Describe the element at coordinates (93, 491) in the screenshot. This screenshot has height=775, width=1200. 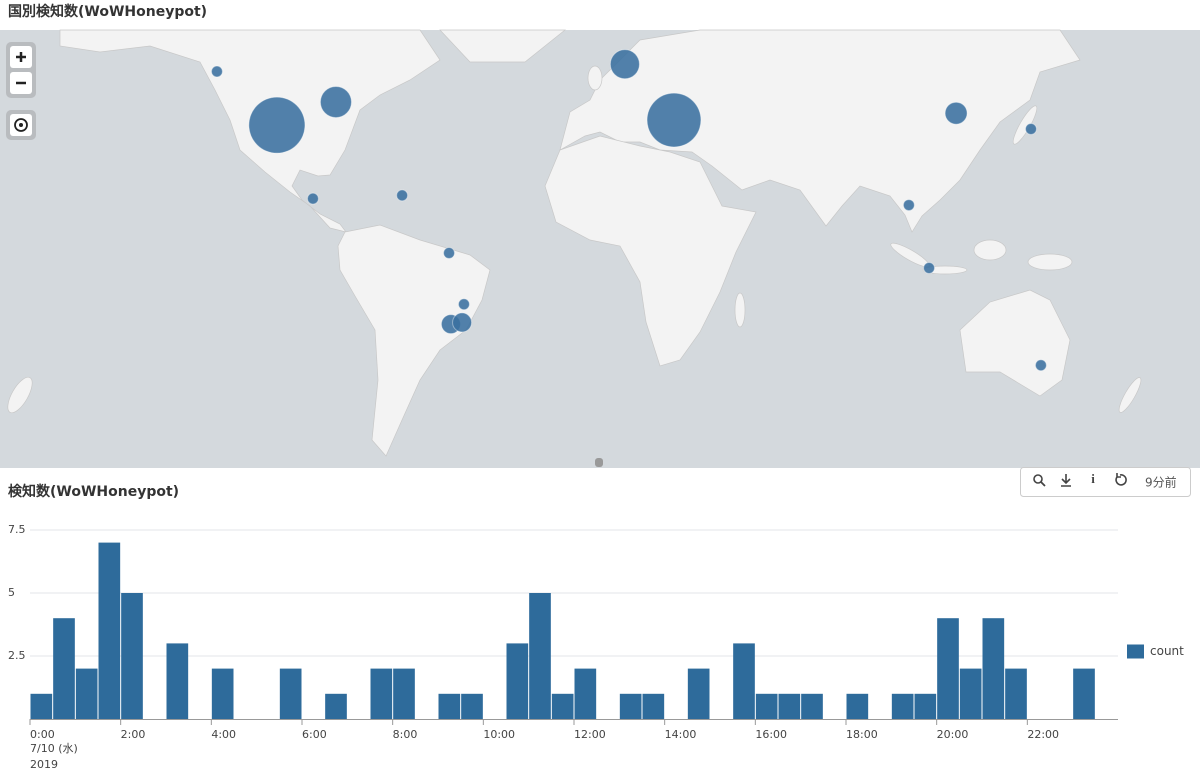
I see `panel-title: 検知数(WoWHoneypot)` at that location.